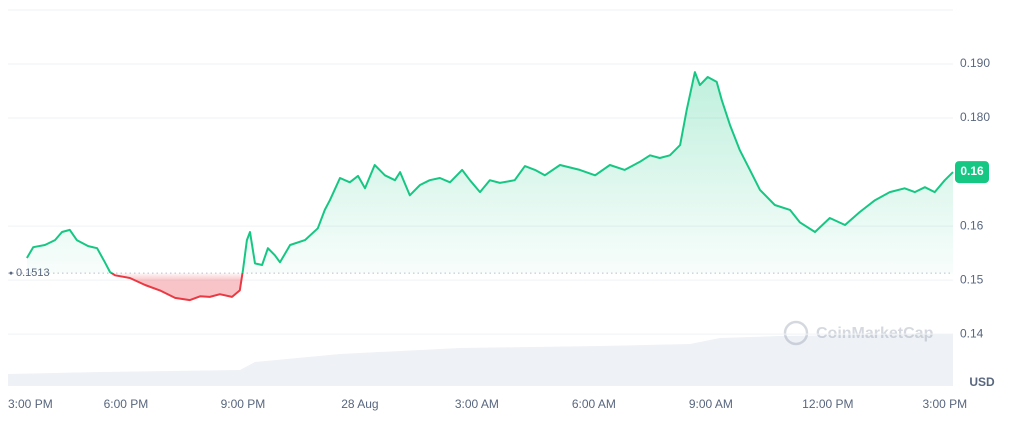  I want to click on y-tick-label: 0.190, so click(975, 63).